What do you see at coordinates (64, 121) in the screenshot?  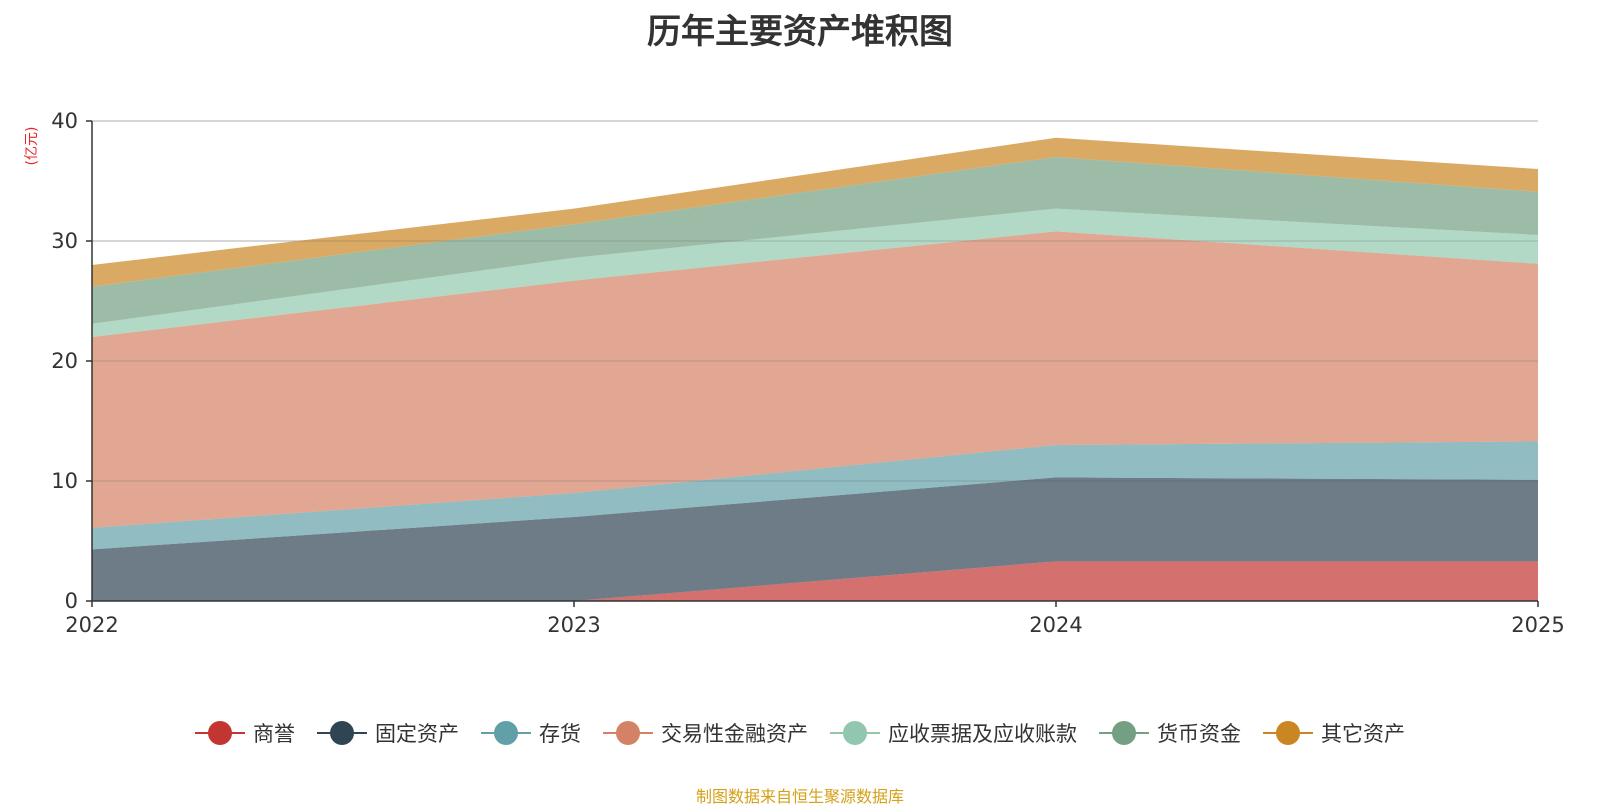 I see `y-tick-label: 40` at bounding box center [64, 121].